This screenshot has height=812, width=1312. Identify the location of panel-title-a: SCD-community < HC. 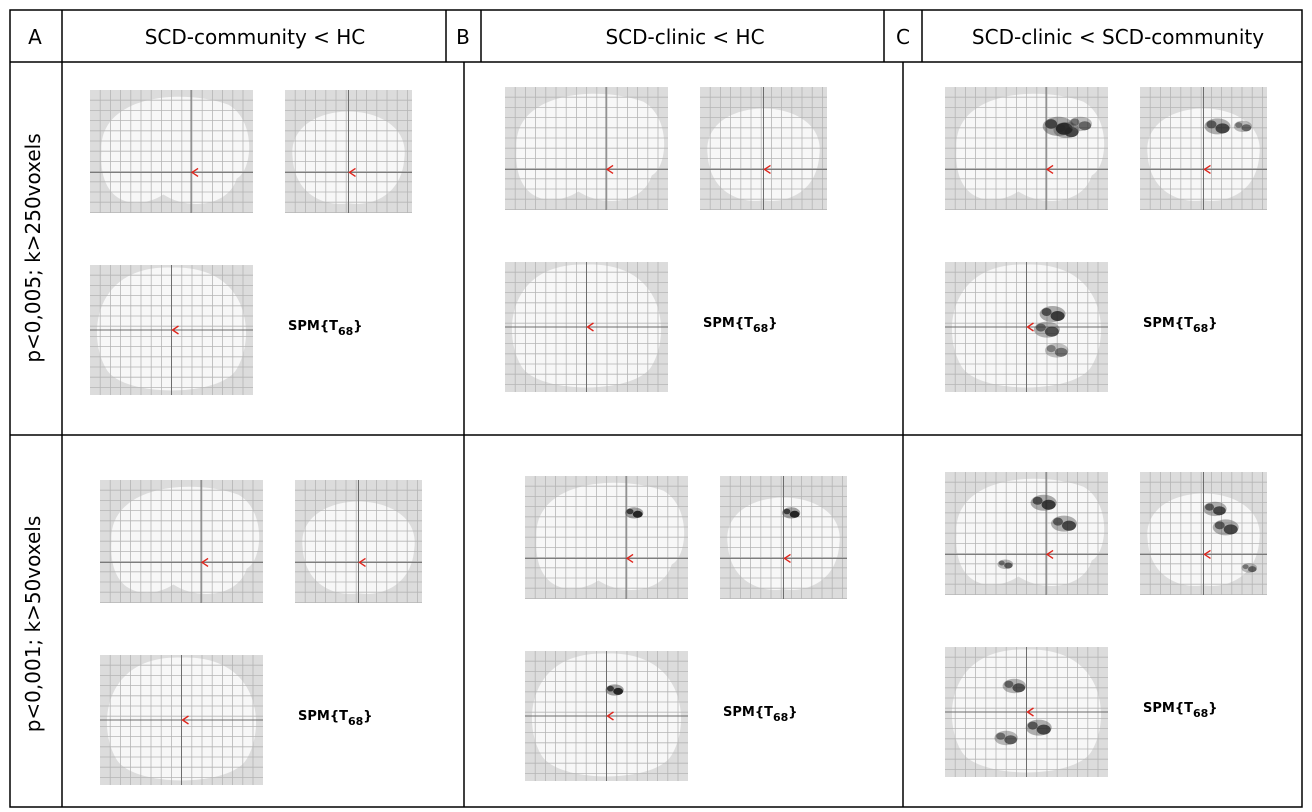
(255, 37).